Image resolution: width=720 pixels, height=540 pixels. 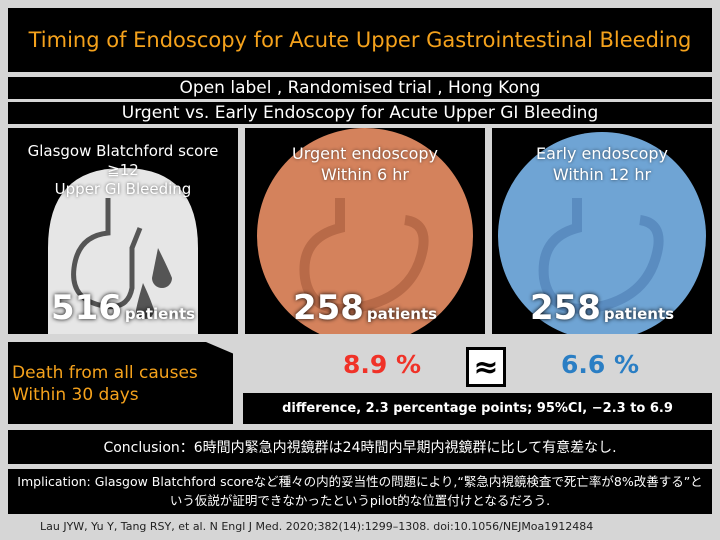 I want to click on early-arm-window: Within 12 hr, so click(x=602, y=174).